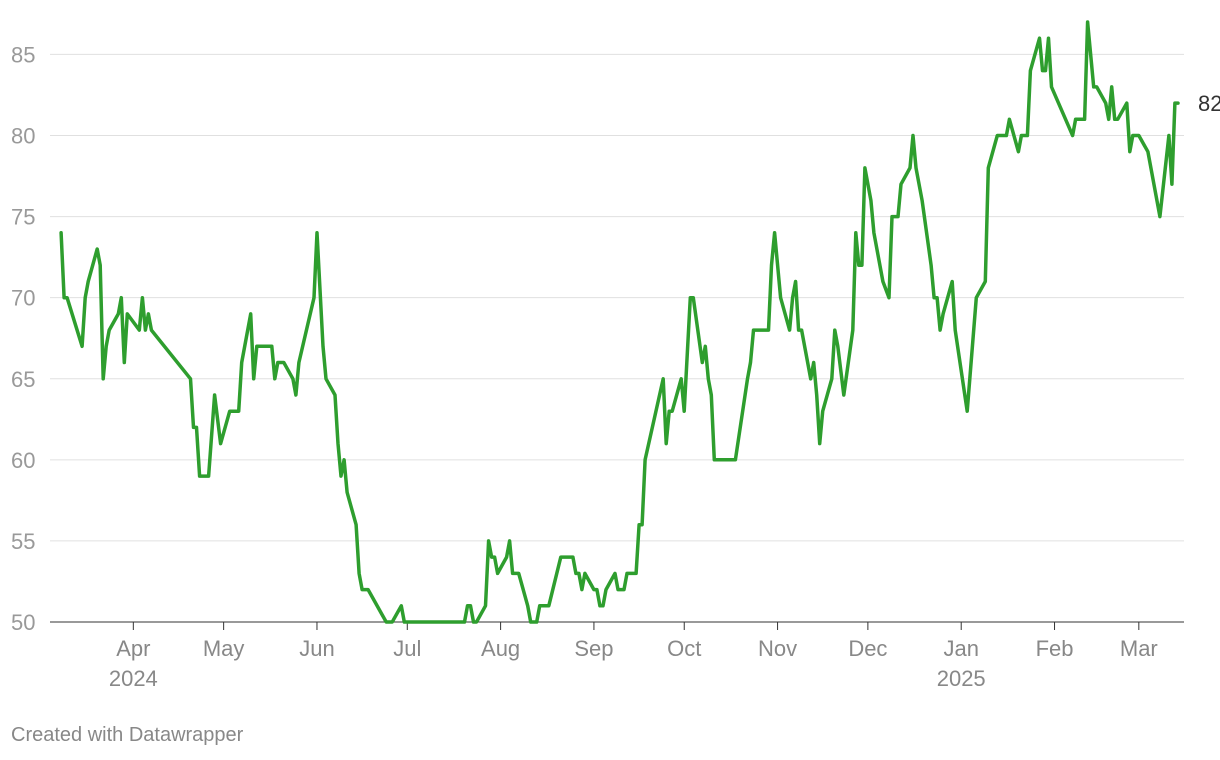 This screenshot has width=1220, height=760. Describe the element at coordinates (23, 217) in the screenshot. I see `y-tick-label: 75` at that location.